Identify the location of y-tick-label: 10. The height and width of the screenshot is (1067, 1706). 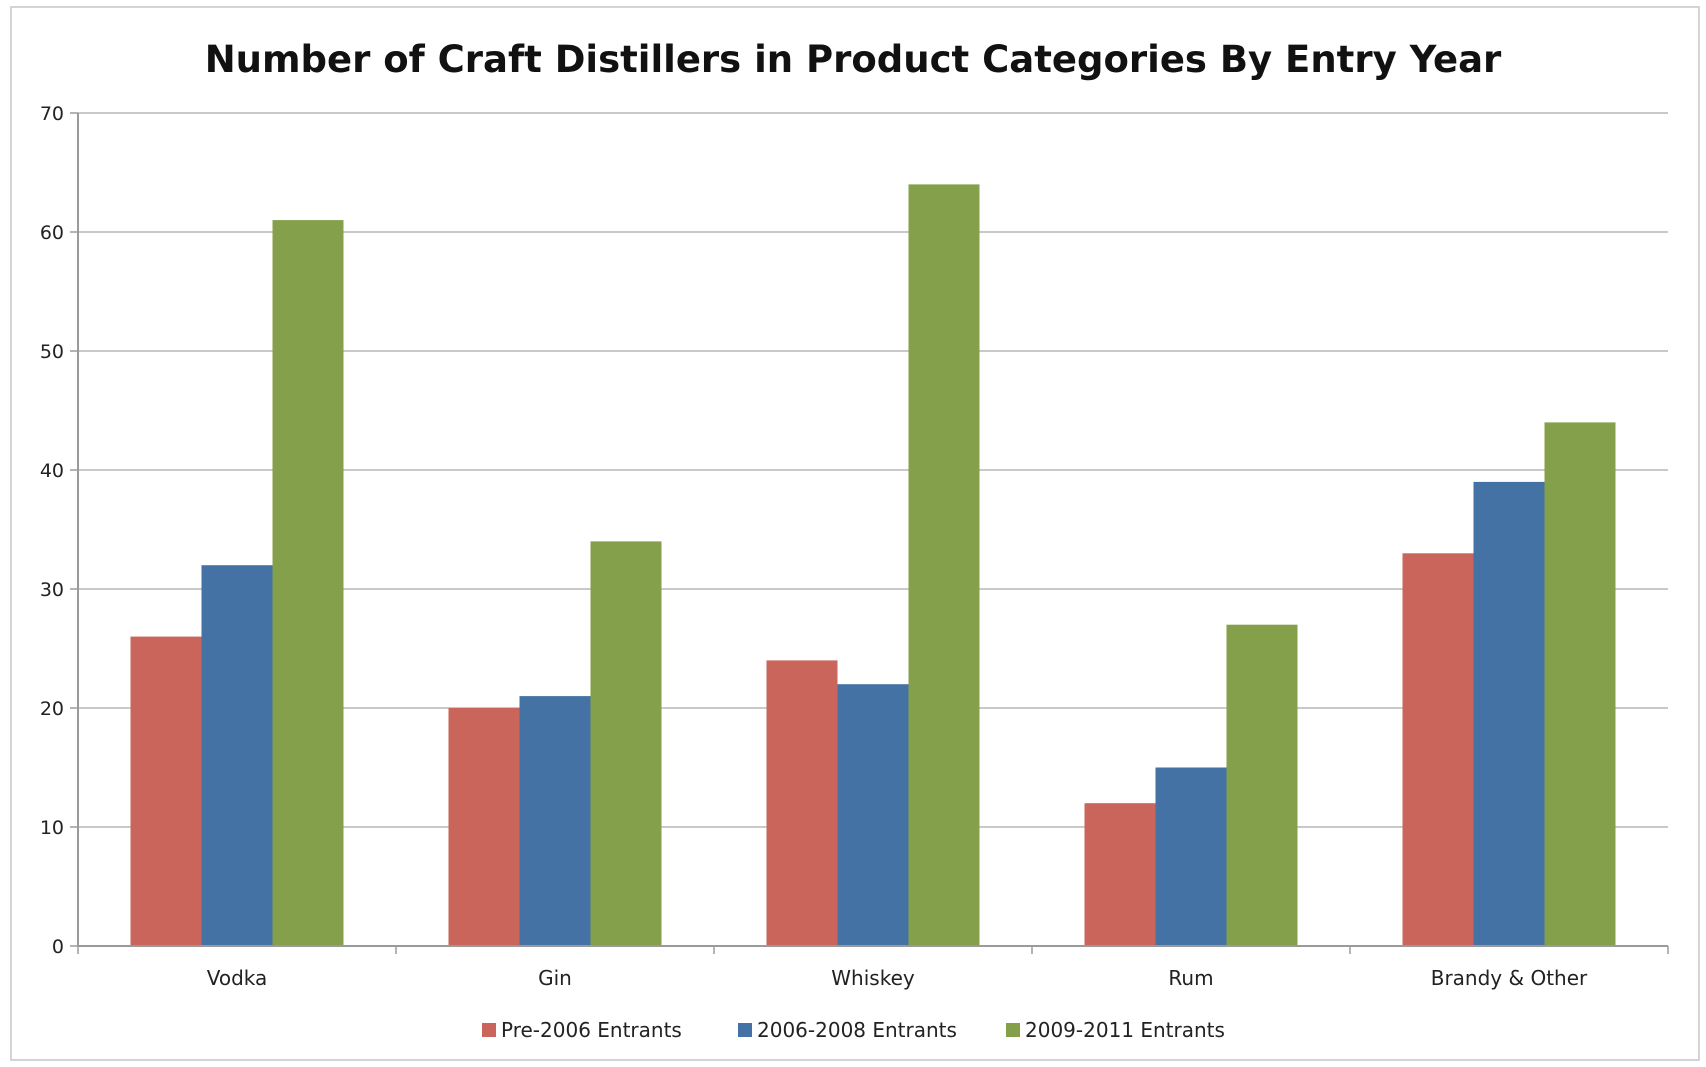
(52, 828).